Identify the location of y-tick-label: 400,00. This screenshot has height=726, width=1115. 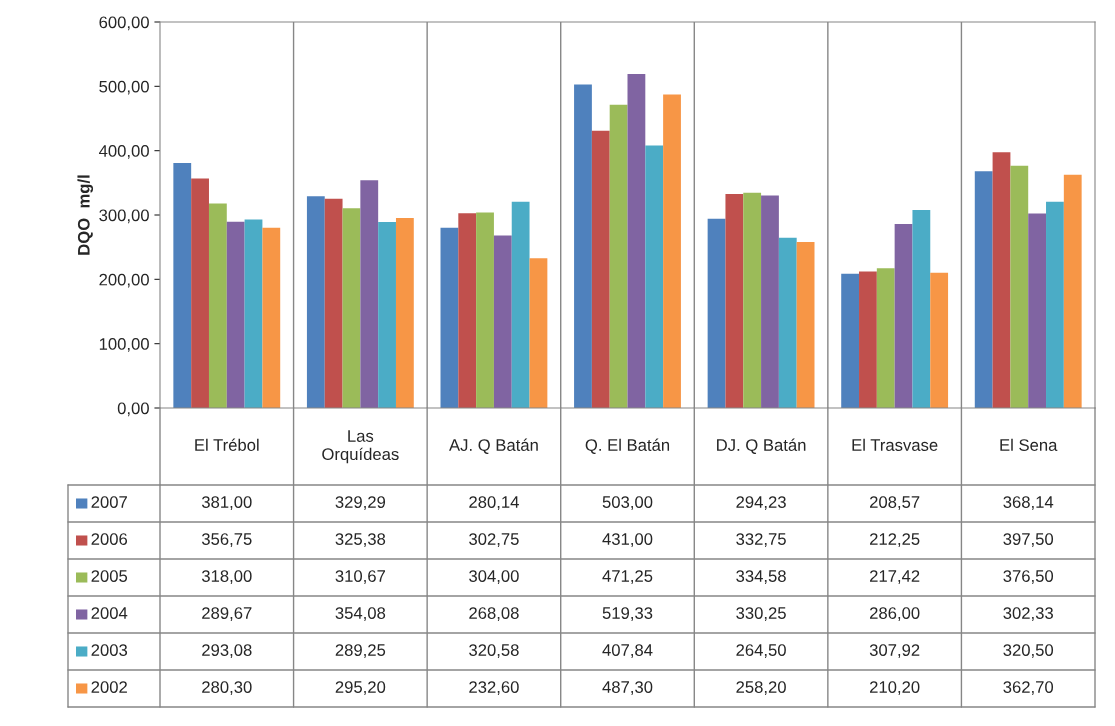
(123, 152).